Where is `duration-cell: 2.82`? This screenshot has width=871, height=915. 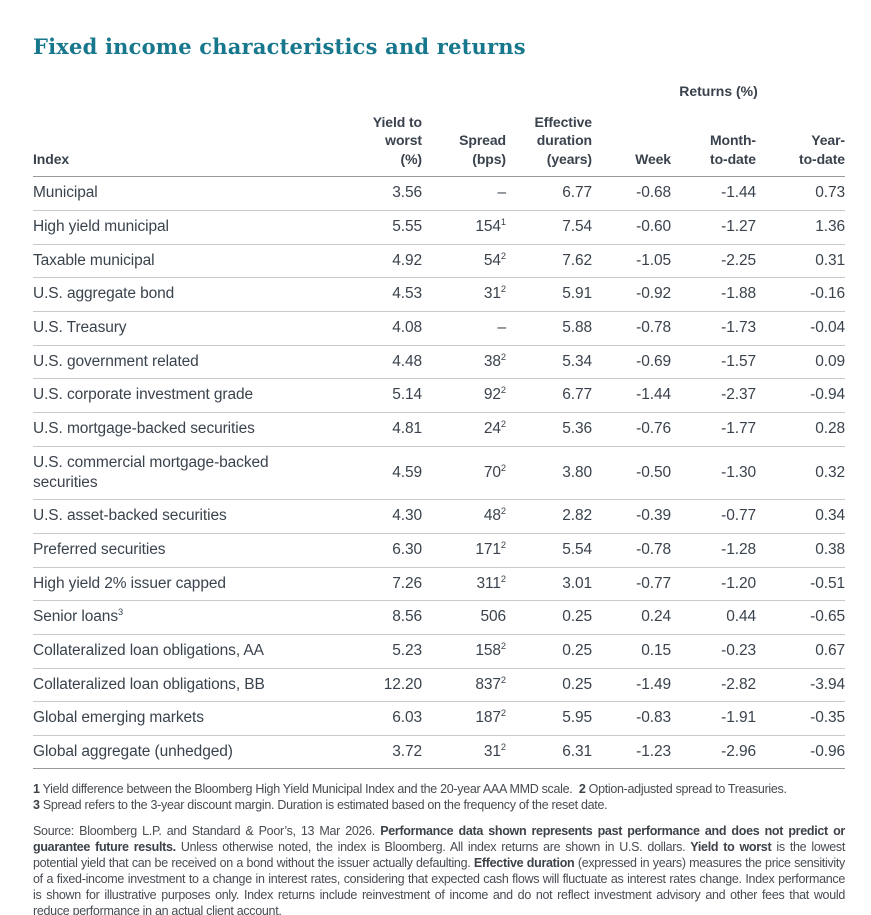 duration-cell: 2.82 is located at coordinates (549, 516).